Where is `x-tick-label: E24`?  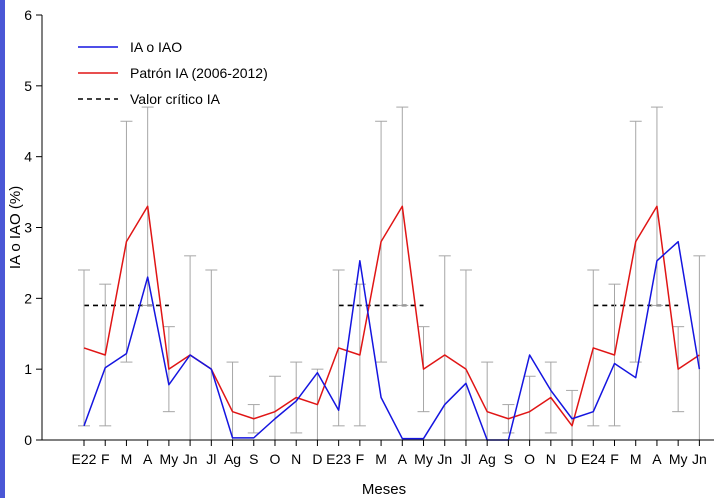
x-tick-label: E24 is located at coordinates (593, 459).